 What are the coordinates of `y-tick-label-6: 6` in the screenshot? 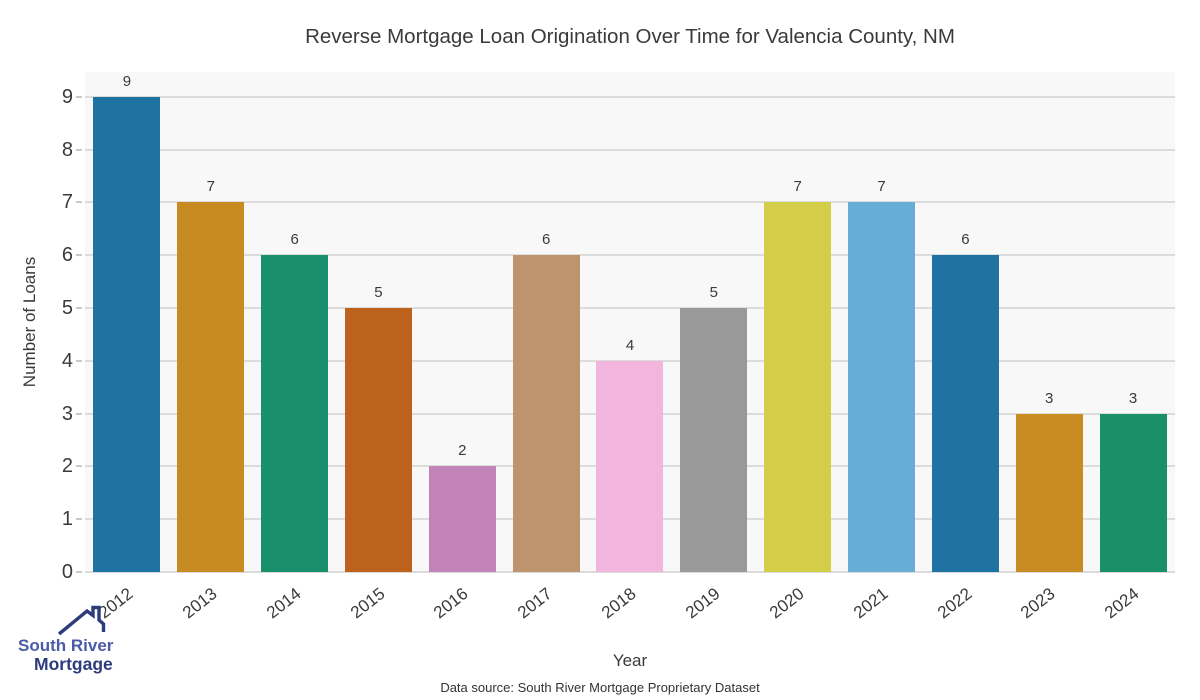 It's located at (67, 255).